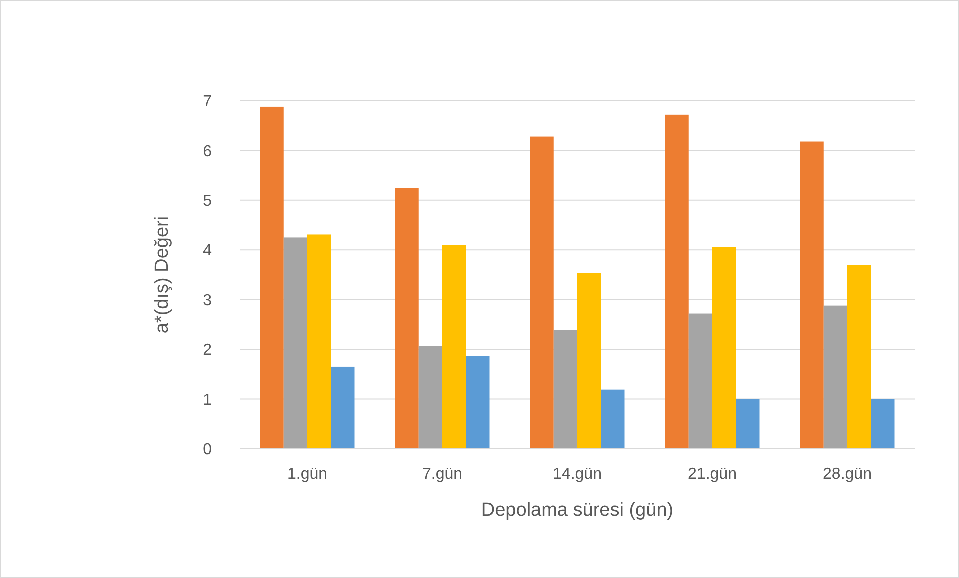 Image resolution: width=959 pixels, height=578 pixels. What do you see at coordinates (207, 151) in the screenshot?
I see `y-tick-label: 6` at bounding box center [207, 151].